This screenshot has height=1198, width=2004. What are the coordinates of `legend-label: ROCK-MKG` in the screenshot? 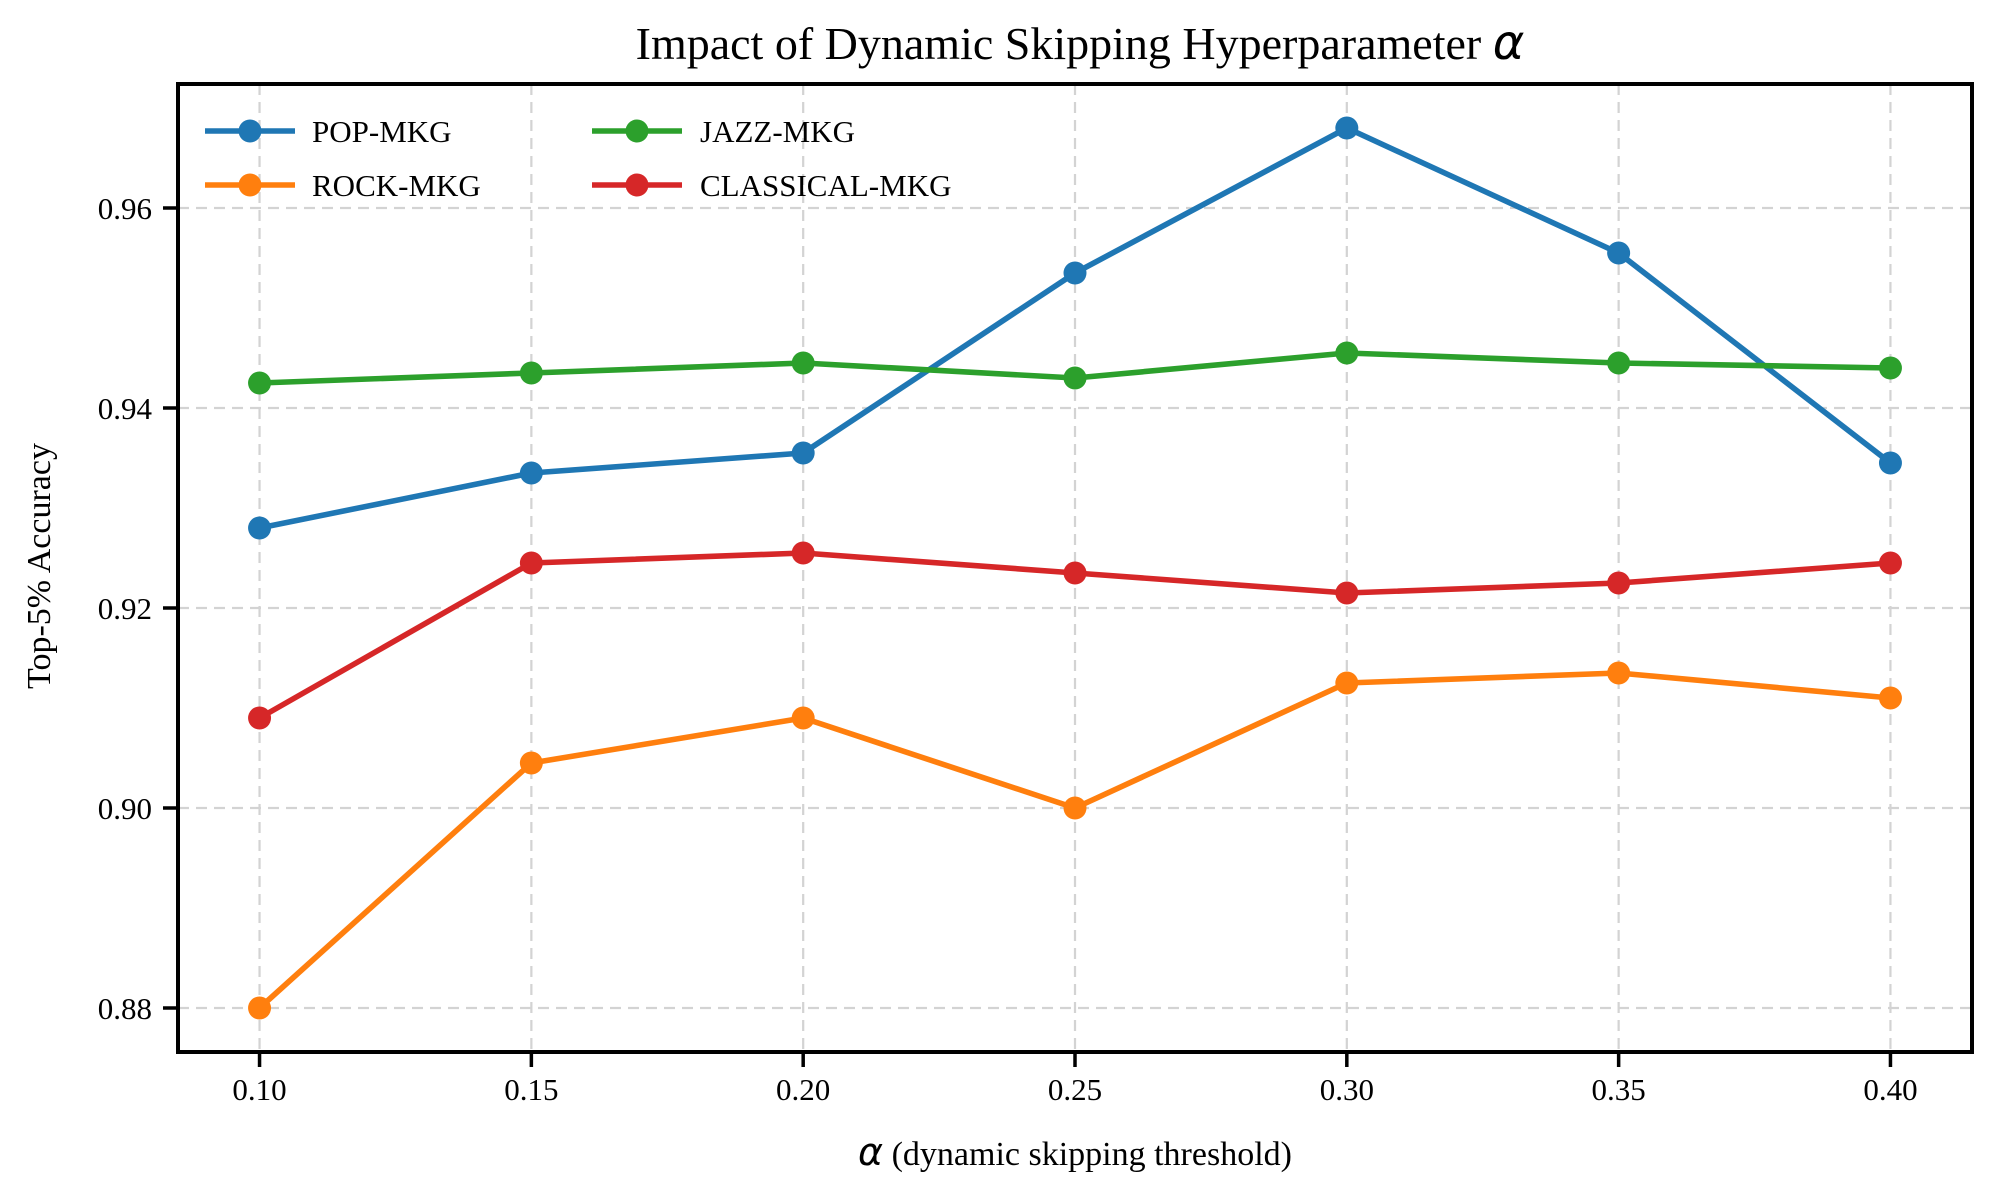 It's located at (396, 185).